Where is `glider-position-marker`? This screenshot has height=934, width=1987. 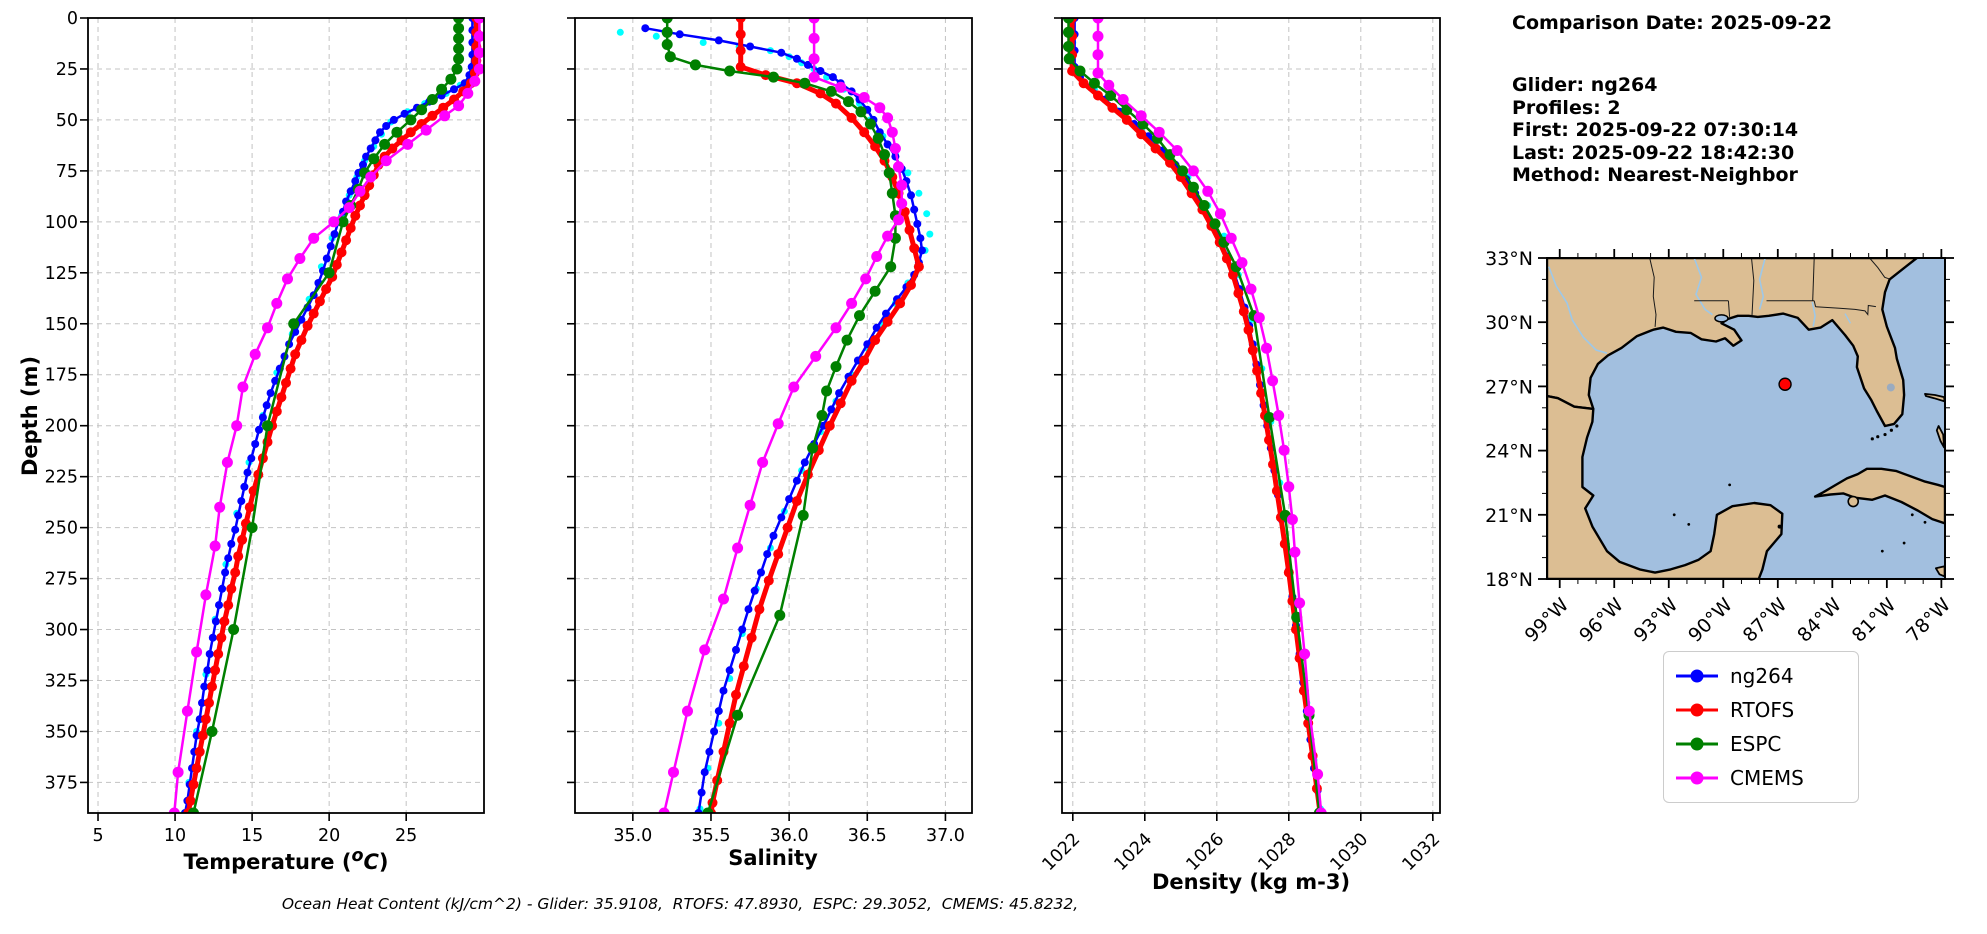 glider-position-marker is located at coordinates (1785, 384).